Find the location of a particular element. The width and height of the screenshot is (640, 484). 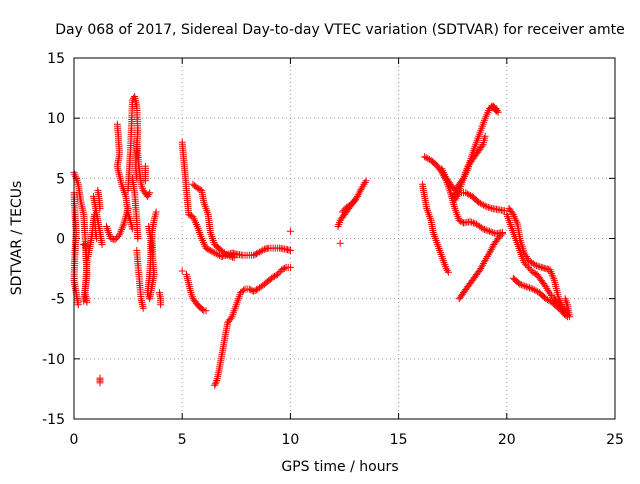

x-tick-label: 15 is located at coordinates (399, 440).